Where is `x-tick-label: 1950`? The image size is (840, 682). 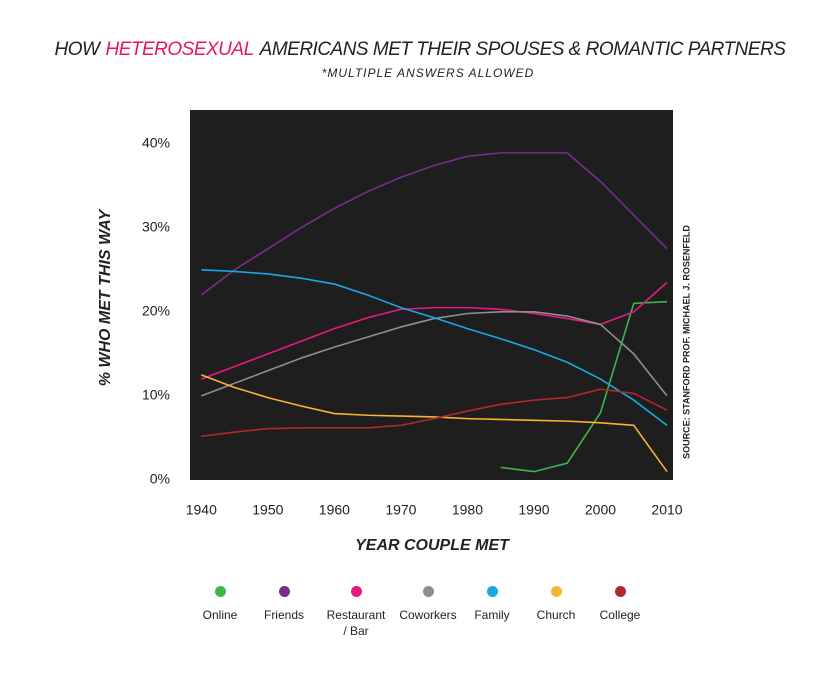 x-tick-label: 1950 is located at coordinates (267, 510).